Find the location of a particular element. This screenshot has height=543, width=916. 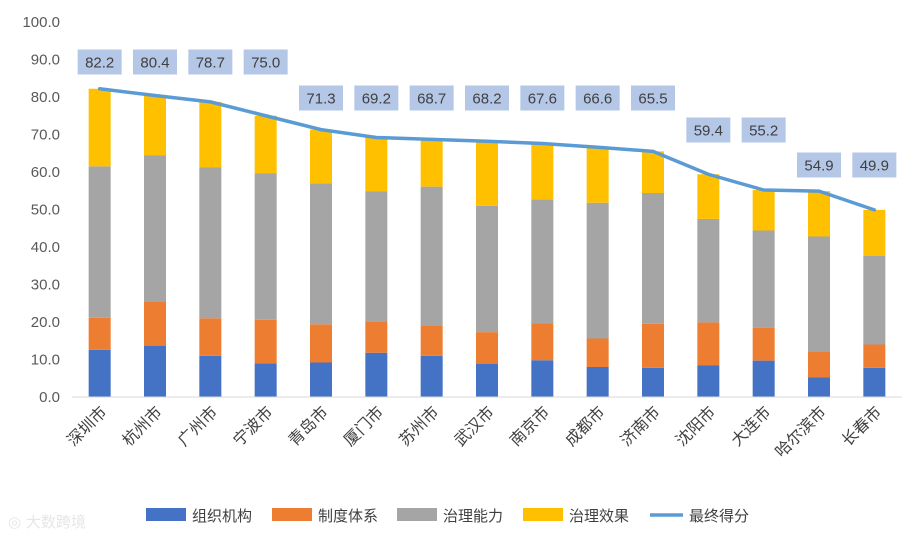

y-tick-label: 70.0 is located at coordinates (45, 135).